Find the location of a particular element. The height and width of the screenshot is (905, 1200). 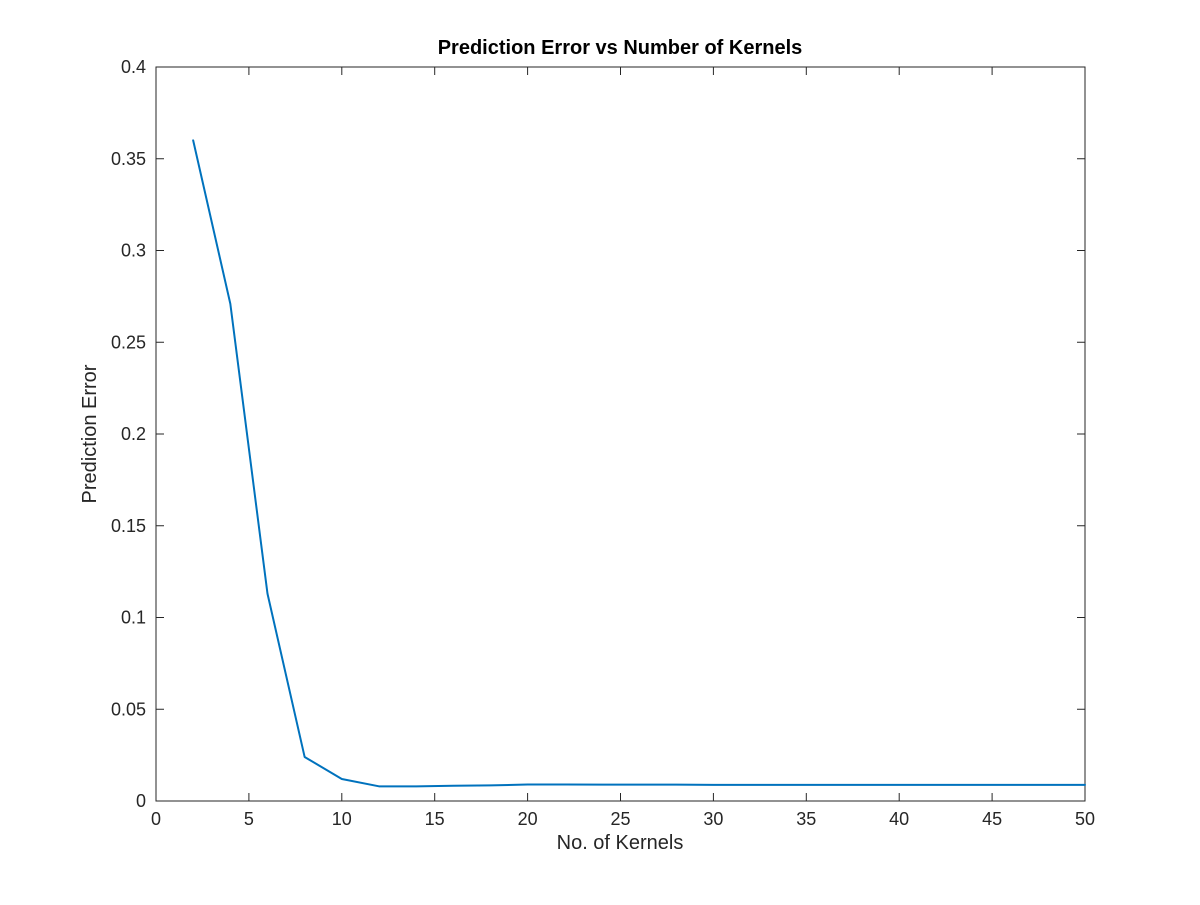

x-tick-label: 45 is located at coordinates (992, 819).